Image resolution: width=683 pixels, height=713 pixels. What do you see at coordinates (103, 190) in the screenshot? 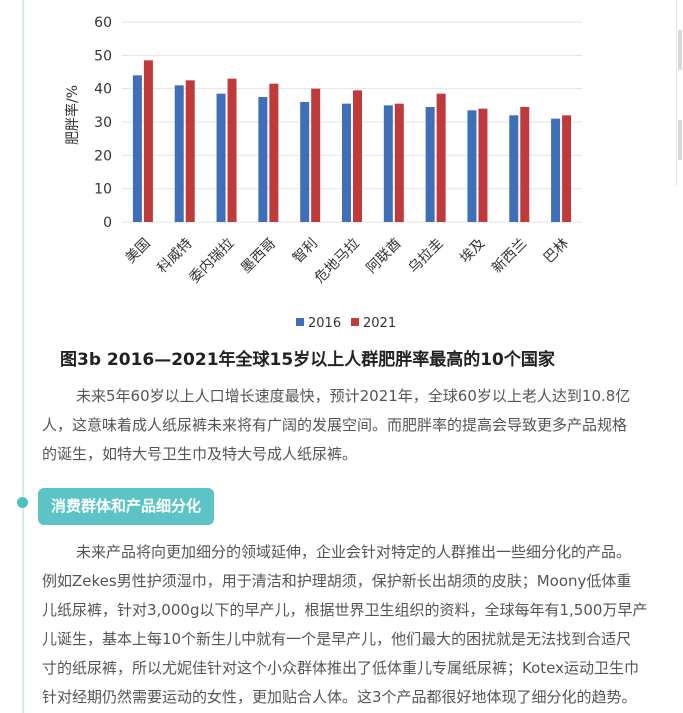
I see `y-tick-label: 10` at bounding box center [103, 190].